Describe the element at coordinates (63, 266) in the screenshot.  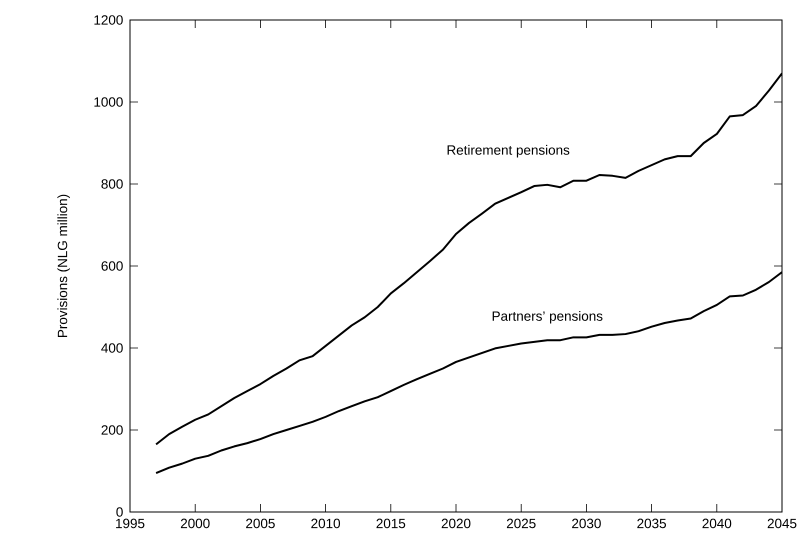
I see `y-axis-title: Provisions (NLG million)` at that location.